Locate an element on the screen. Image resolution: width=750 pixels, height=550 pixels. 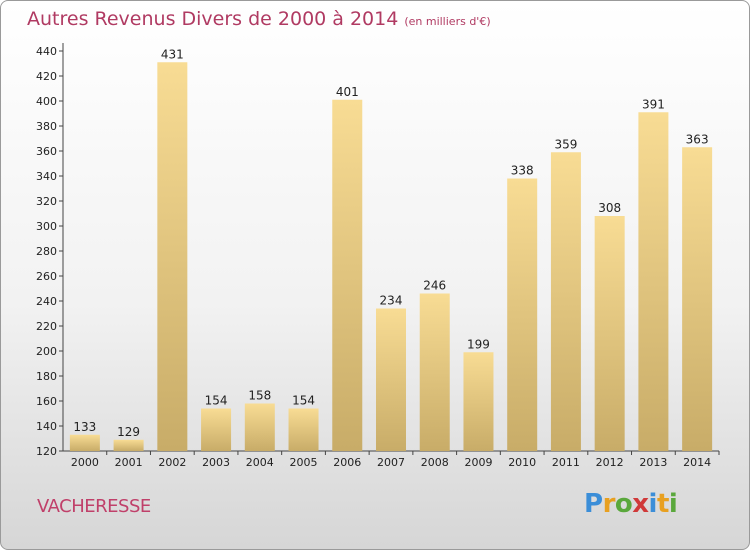
data-label: 129 is located at coordinates (128, 432).